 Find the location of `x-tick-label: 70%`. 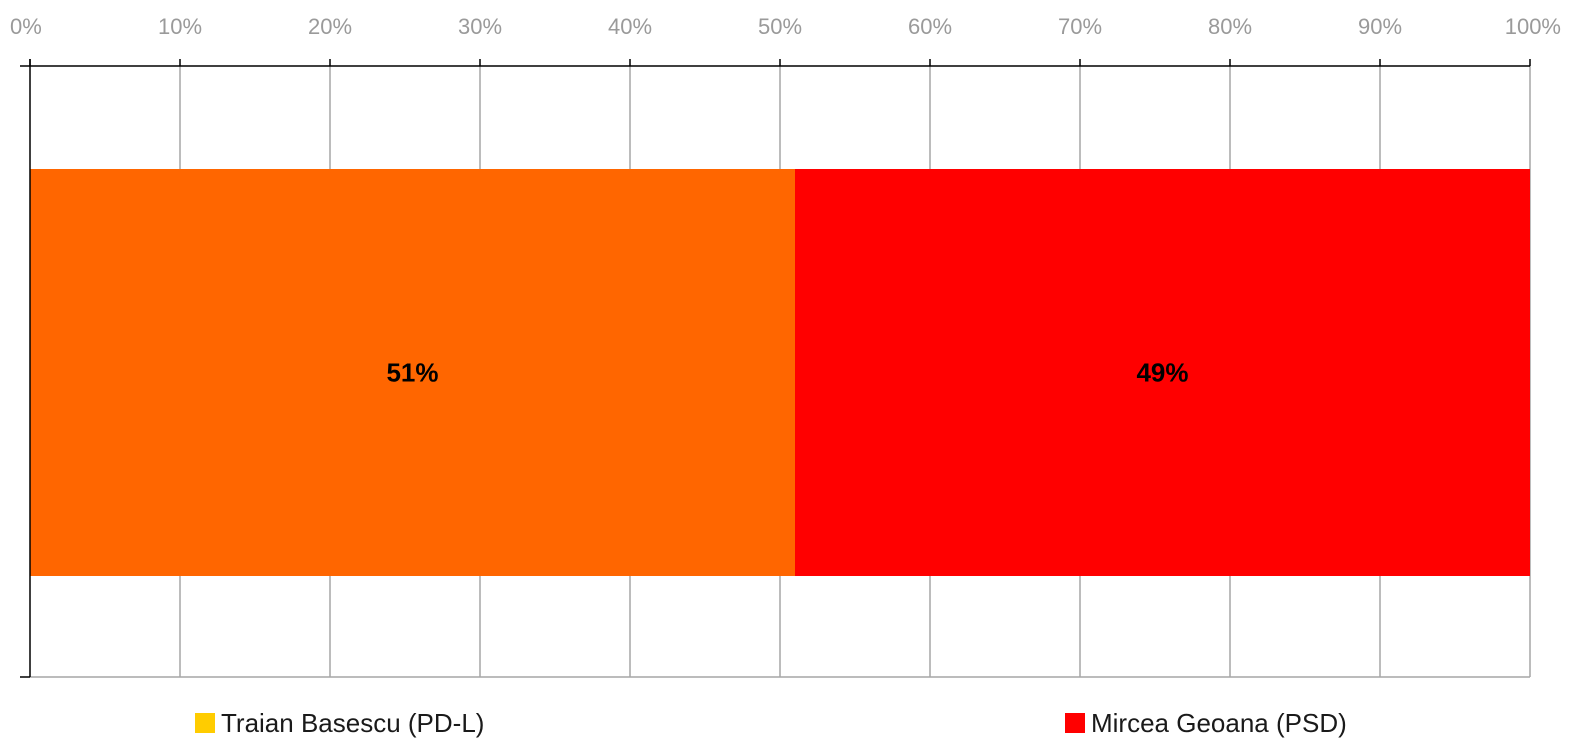

x-tick-label: 70% is located at coordinates (1080, 26).